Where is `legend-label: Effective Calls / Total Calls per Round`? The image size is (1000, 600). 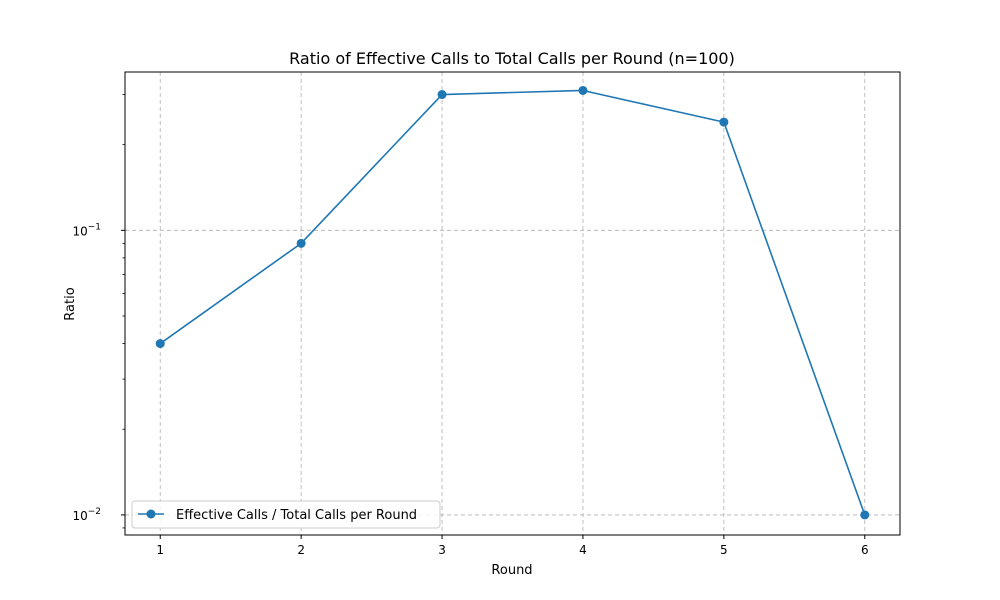
legend-label: Effective Calls / Total Calls per Round is located at coordinates (296, 515).